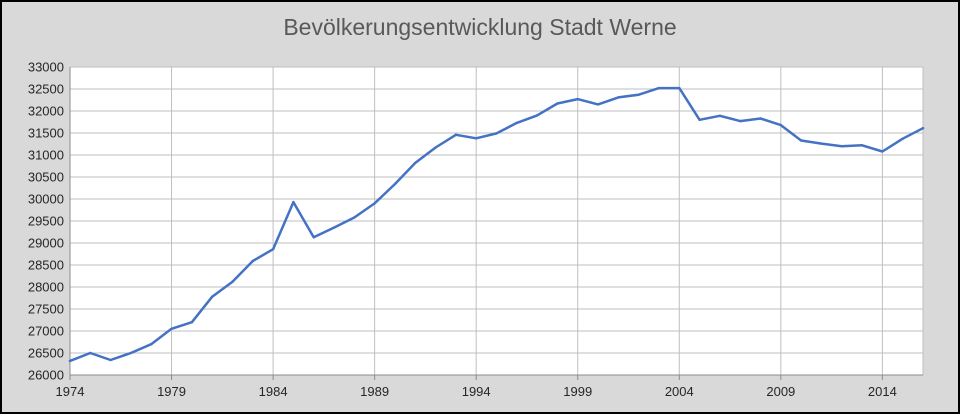  What do you see at coordinates (46, 133) in the screenshot?
I see `y-tick-label: 31500` at bounding box center [46, 133].